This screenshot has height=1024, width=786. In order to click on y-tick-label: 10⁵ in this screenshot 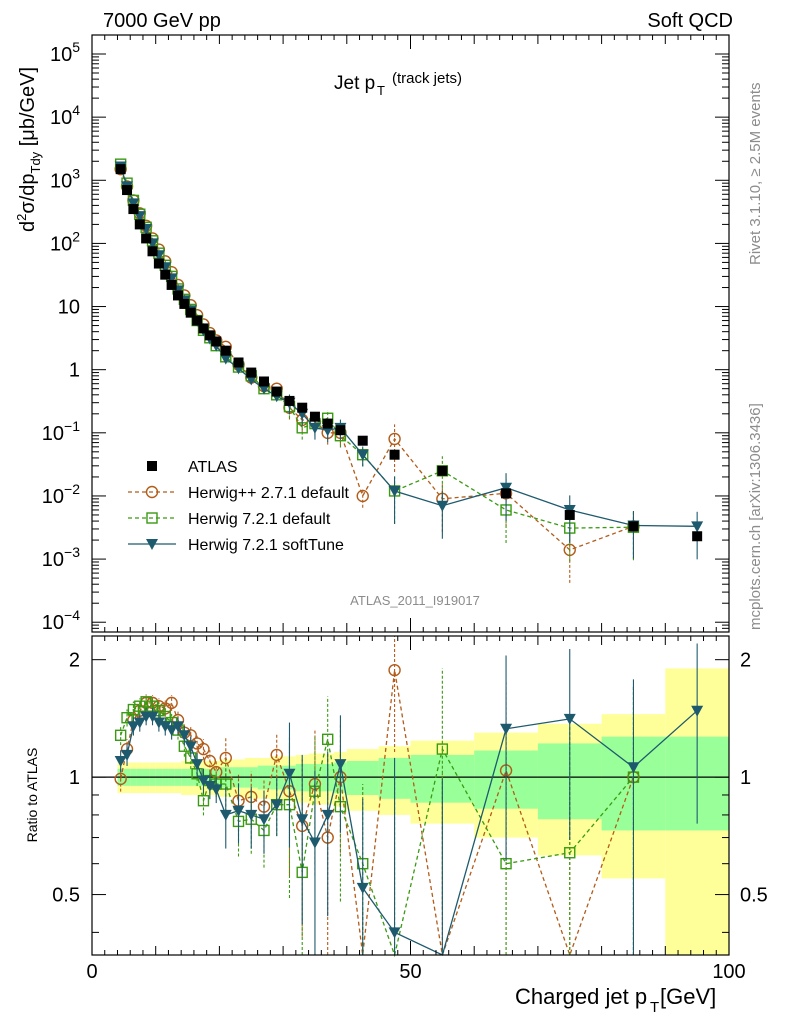, I will do `click(65, 52)`.